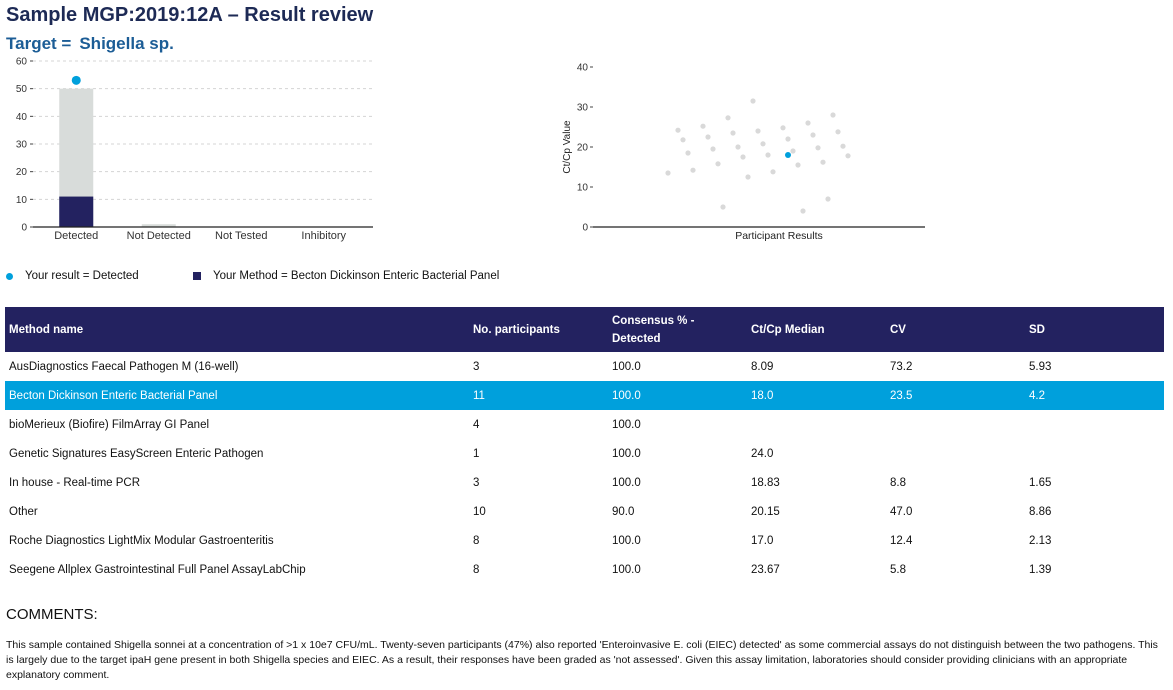  Describe the element at coordinates (82, 276) in the screenshot. I see `legend-your-result-label: Your result = Detected` at that location.